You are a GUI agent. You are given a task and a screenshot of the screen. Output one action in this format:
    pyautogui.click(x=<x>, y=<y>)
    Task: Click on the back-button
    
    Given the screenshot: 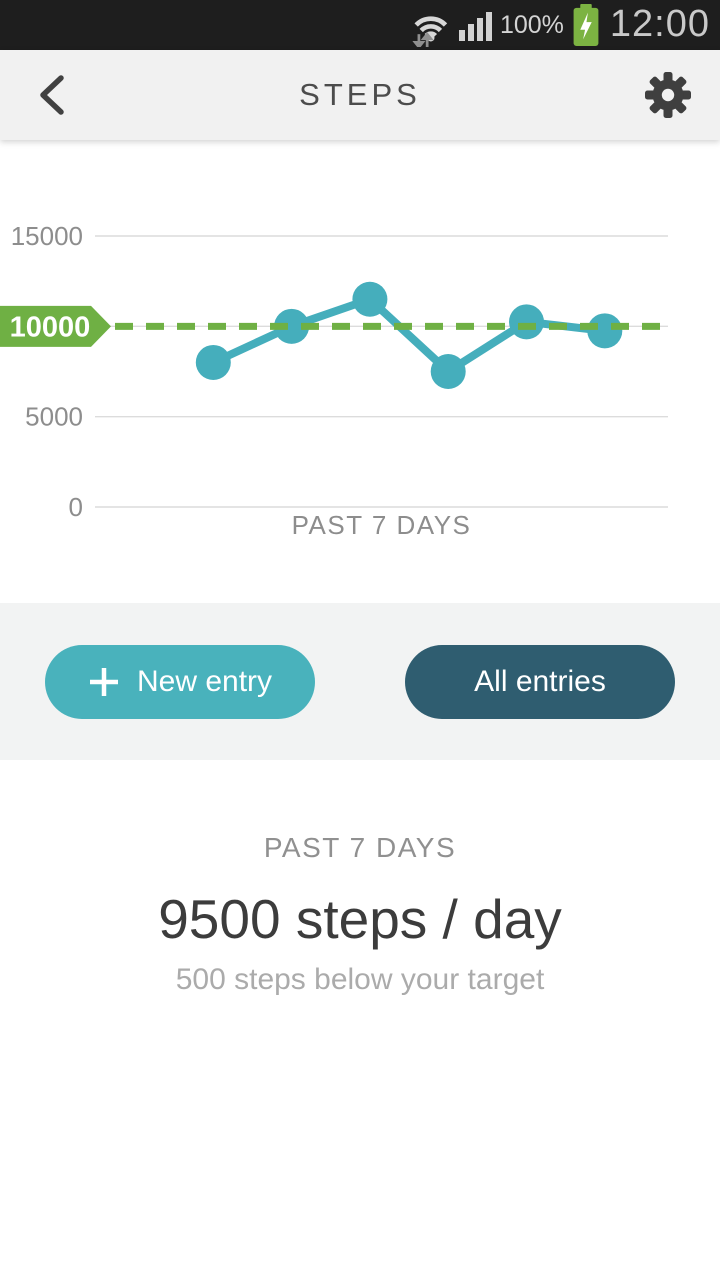 What is the action you would take?
    pyautogui.click(x=52, y=95)
    